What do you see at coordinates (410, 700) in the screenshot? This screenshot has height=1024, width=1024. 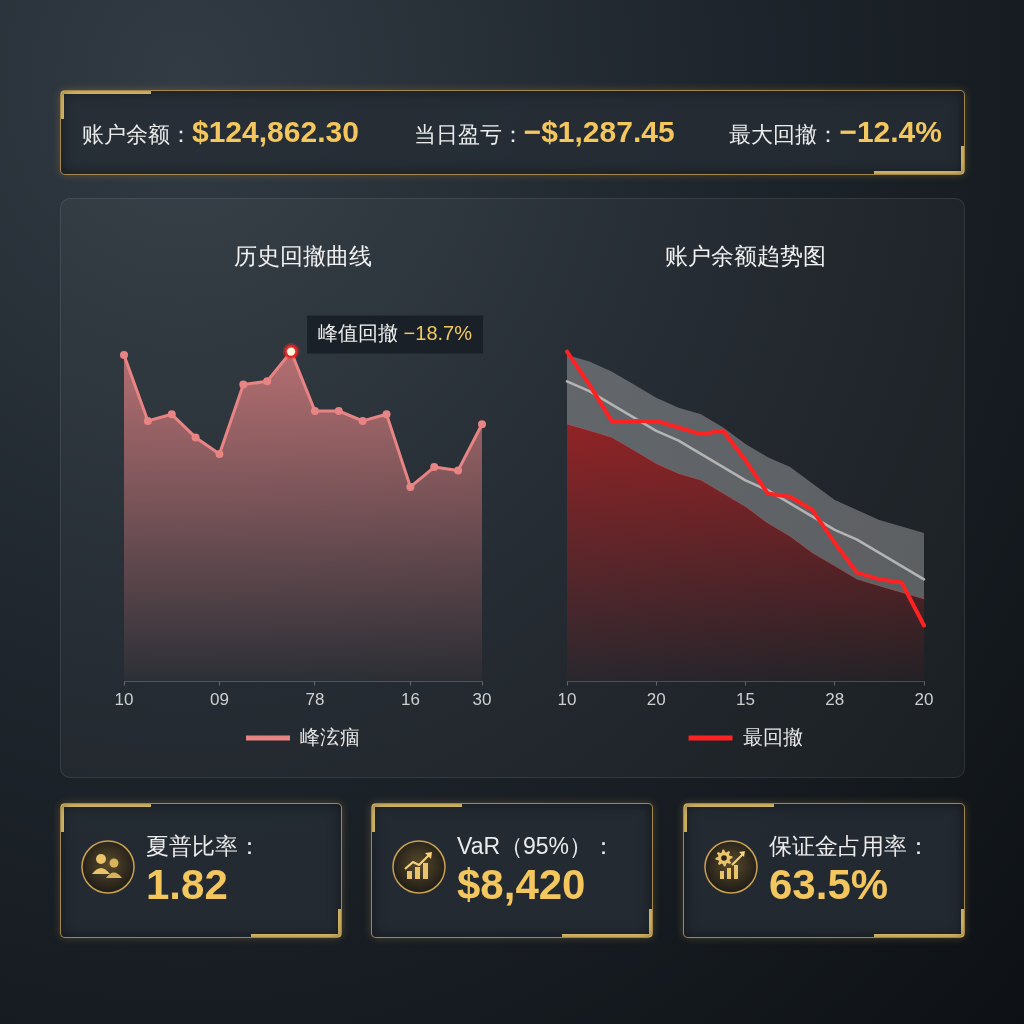 I see `x-tick-label: 16` at bounding box center [410, 700].